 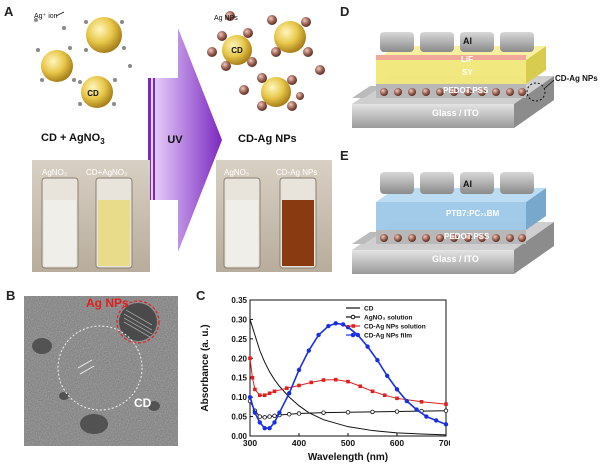 What do you see at coordinates (83, 62) in the screenshot?
I see `cd-particles-left` at bounding box center [83, 62].